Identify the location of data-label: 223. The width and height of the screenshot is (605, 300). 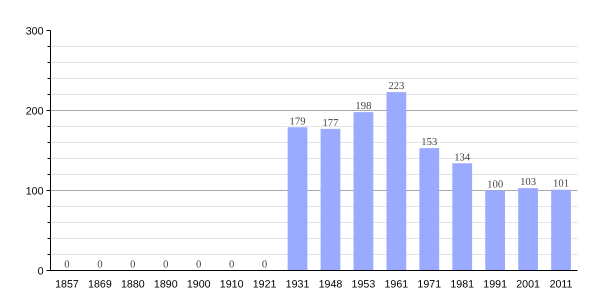
(396, 86).